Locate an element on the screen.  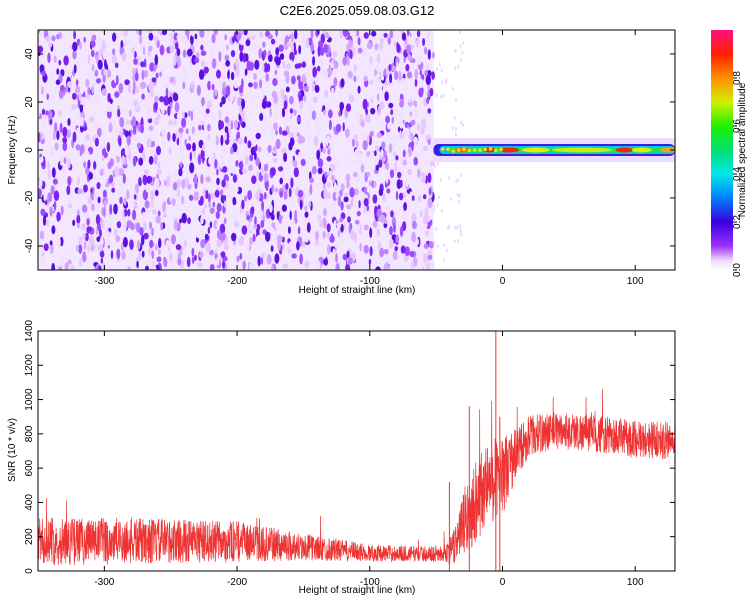
x-tick-label: -100 is located at coordinates (370, 582).